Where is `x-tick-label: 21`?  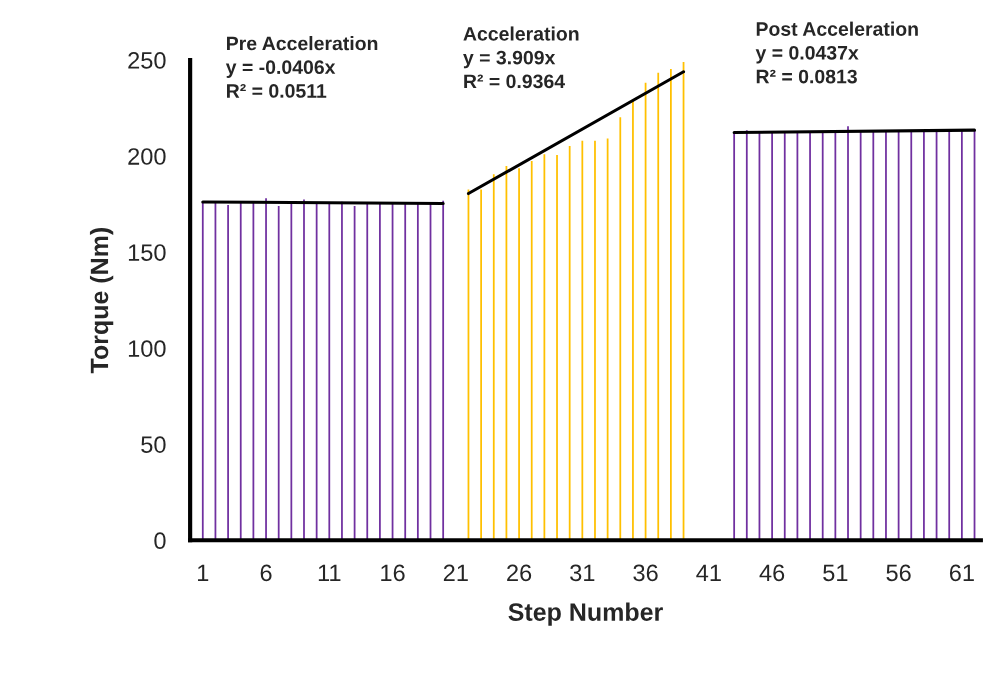
x-tick-label: 21 is located at coordinates (455, 572).